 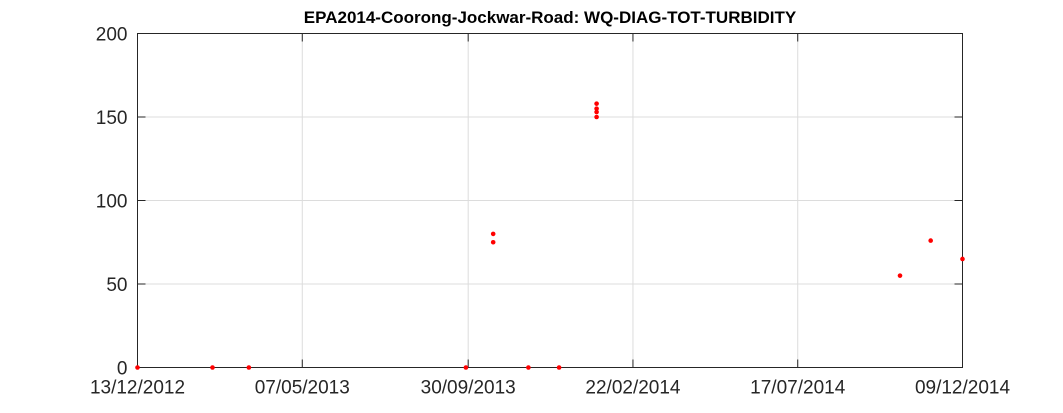 What do you see at coordinates (112, 202) in the screenshot?
I see `y-tick-label: 100` at bounding box center [112, 202].